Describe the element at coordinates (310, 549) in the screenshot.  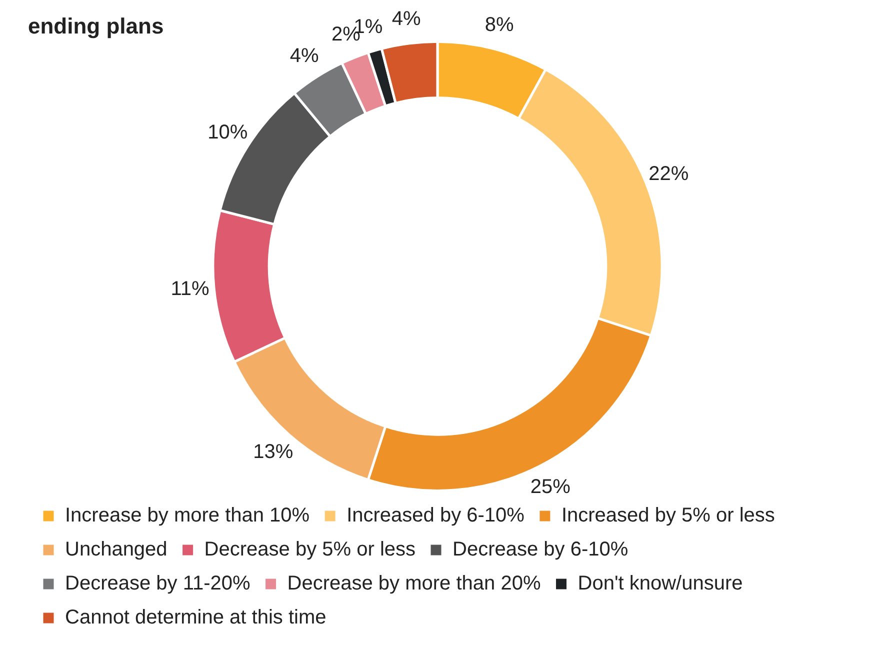
I see `legend-label: Decrease by 5% or less` at that location.